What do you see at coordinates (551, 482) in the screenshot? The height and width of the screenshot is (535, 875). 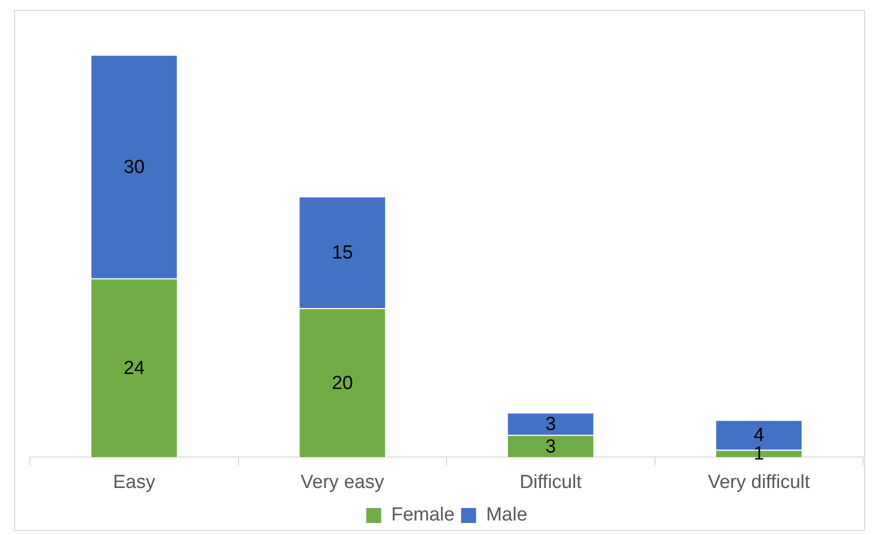 I see `x-tick-label: Difficult` at bounding box center [551, 482].